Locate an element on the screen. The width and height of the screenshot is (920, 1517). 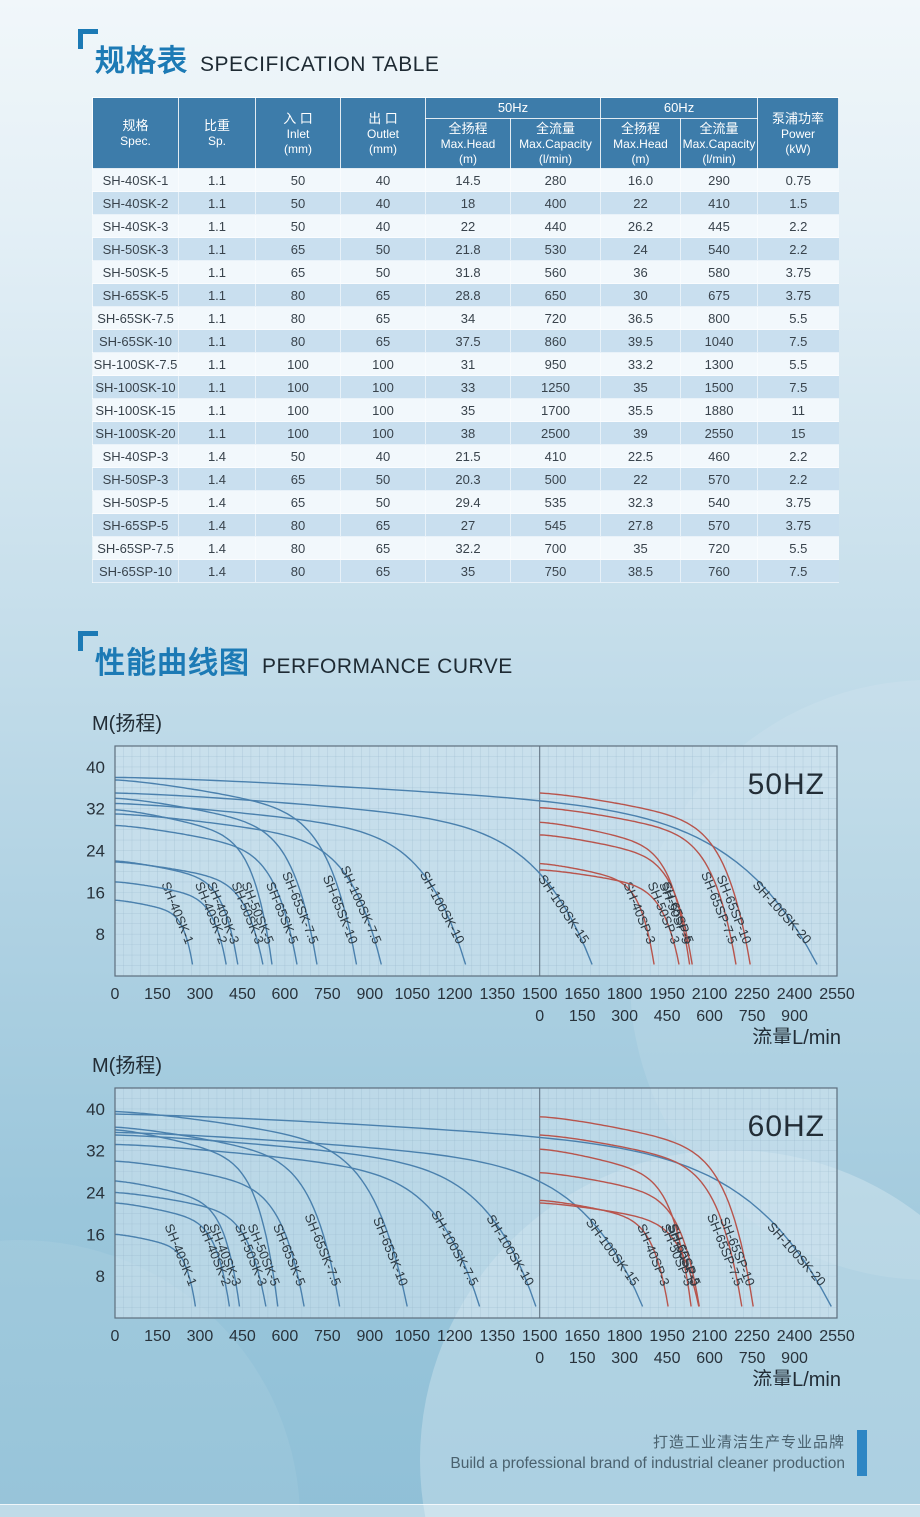
table-row: SH-50SP-5 1.4 65 50 29.4 535 32.3 540 3.75 is located at coordinates (465, 502).